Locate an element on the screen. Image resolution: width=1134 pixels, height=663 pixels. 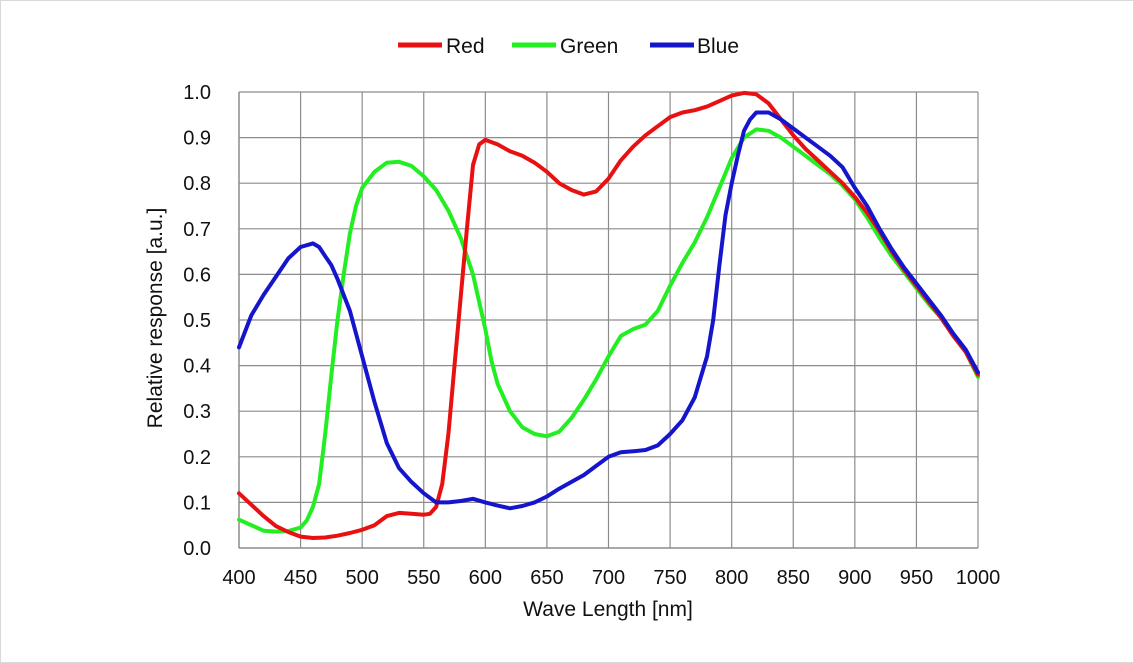
y-tick-labels: 0.0 0.1 0.2 0.3 0.4 0.5 0.6 0.7 0.8 0.9 1.0 is located at coordinates (197, 321).